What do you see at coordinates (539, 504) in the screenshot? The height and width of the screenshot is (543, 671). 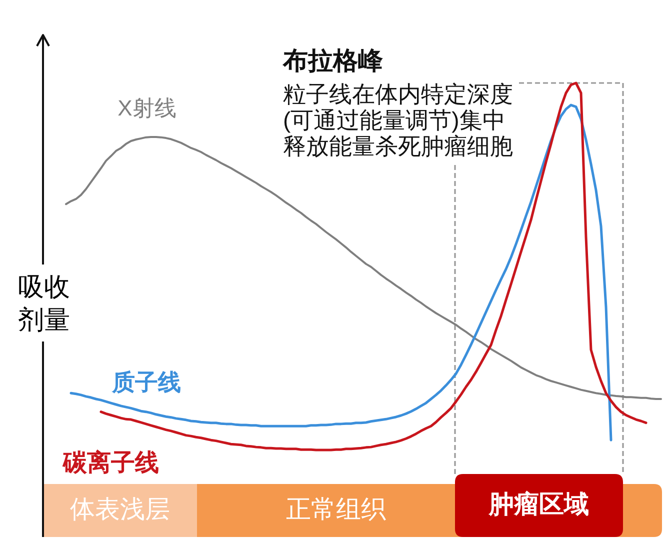 I see `annotation: 肿瘤区域` at bounding box center [539, 504].